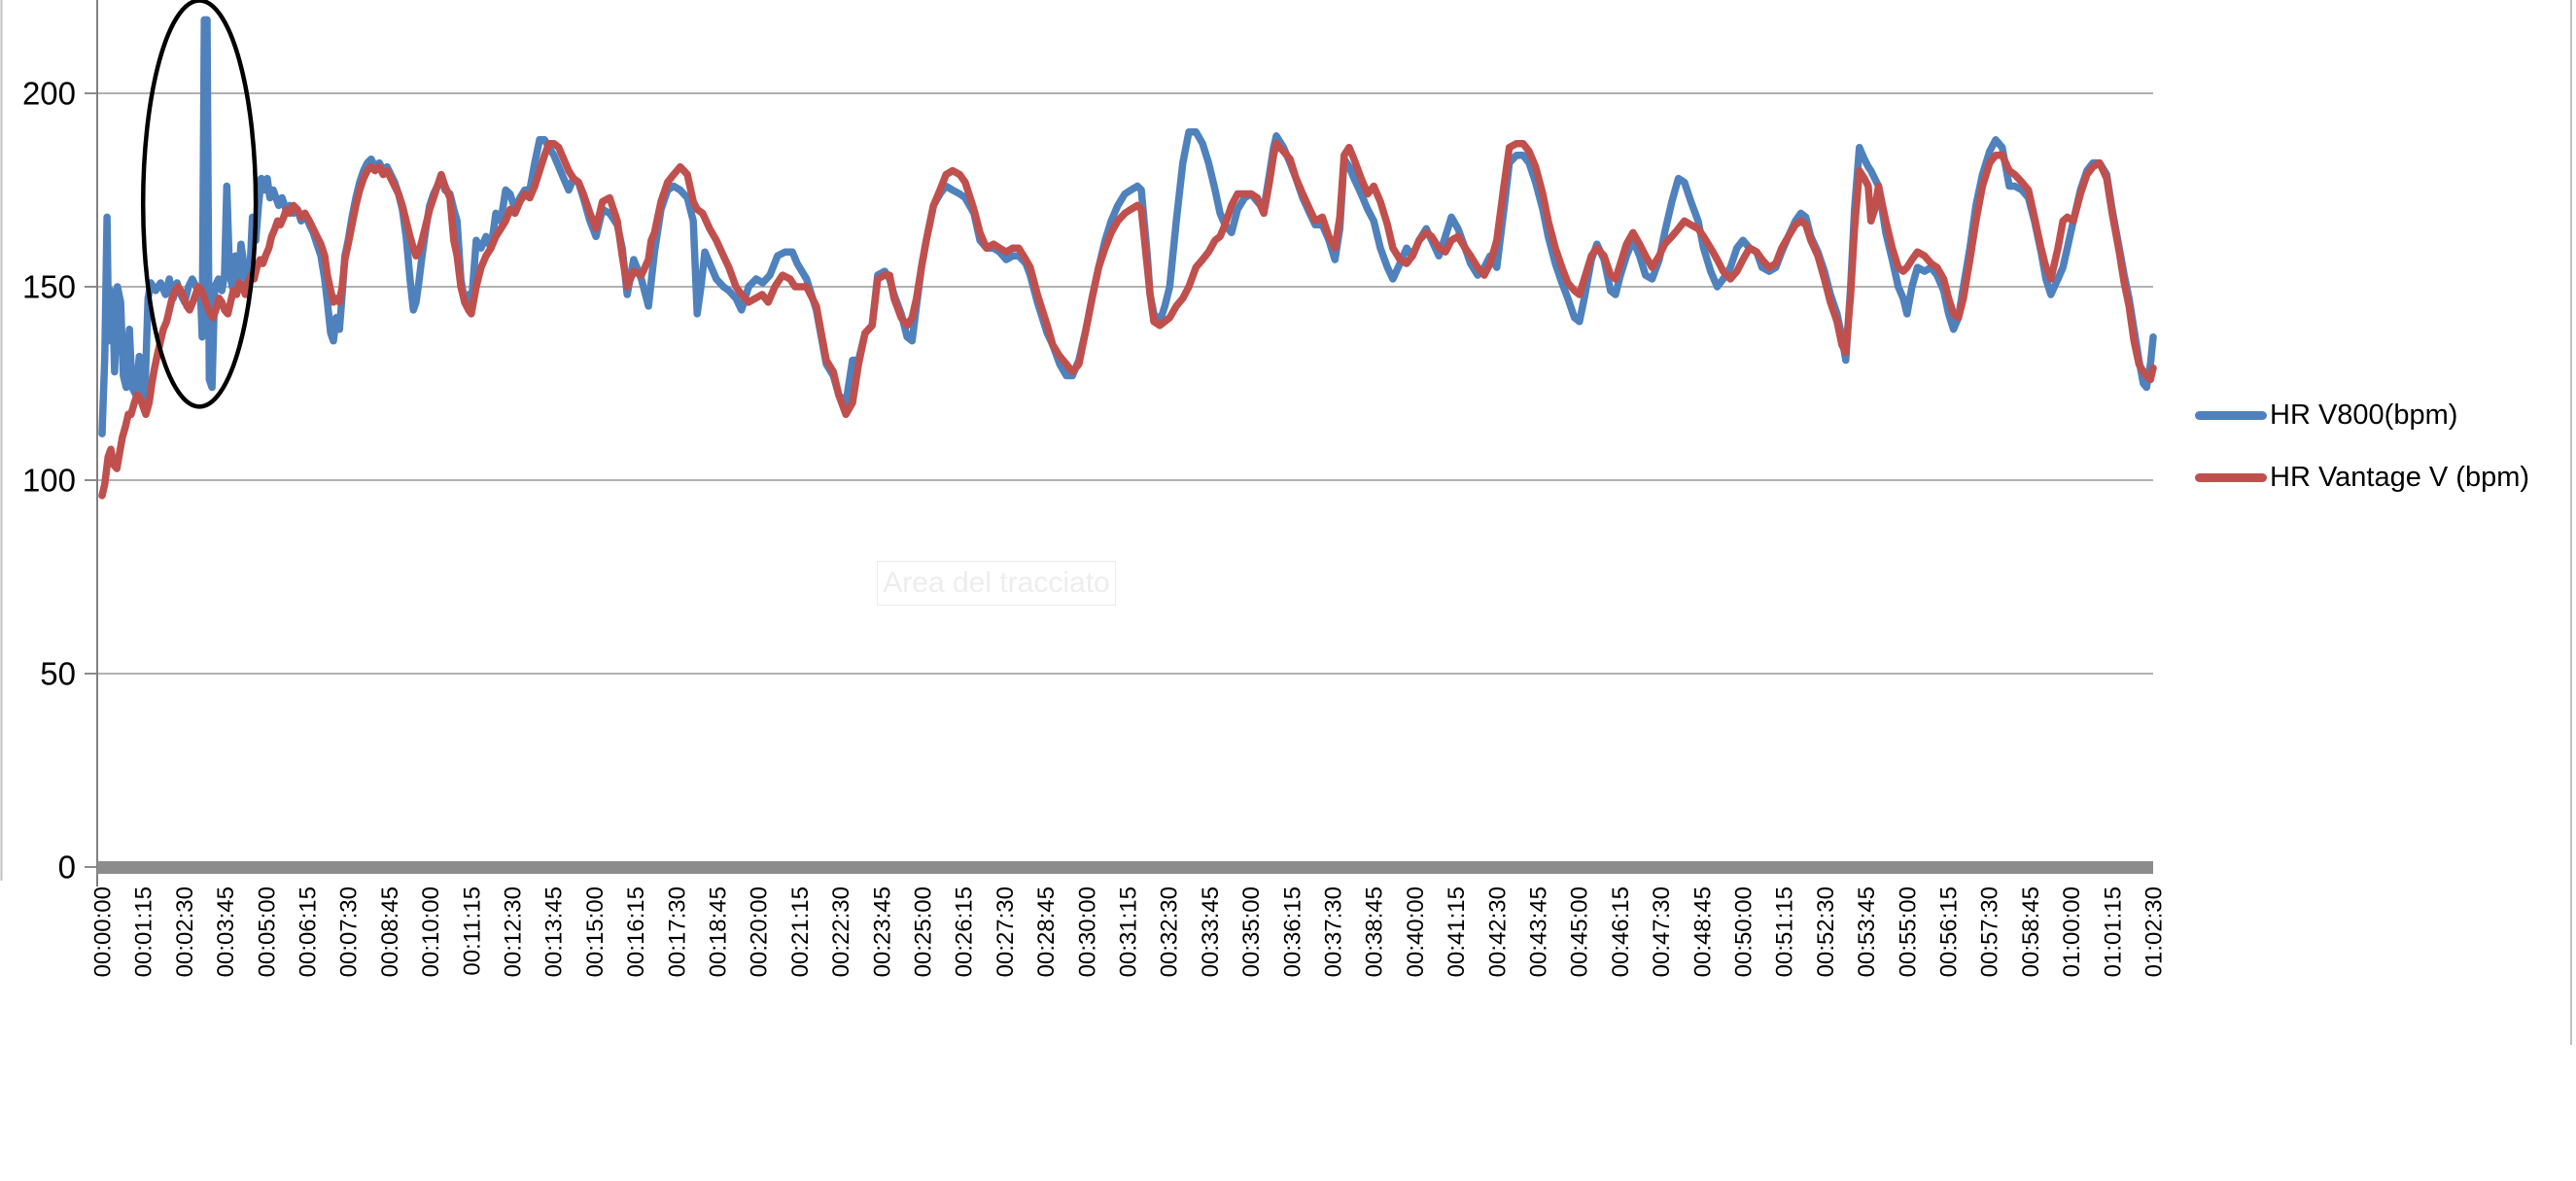  Describe the element at coordinates (1170, 931) in the screenshot. I see `x-axis-tick-label: 00:32:30` at that location.